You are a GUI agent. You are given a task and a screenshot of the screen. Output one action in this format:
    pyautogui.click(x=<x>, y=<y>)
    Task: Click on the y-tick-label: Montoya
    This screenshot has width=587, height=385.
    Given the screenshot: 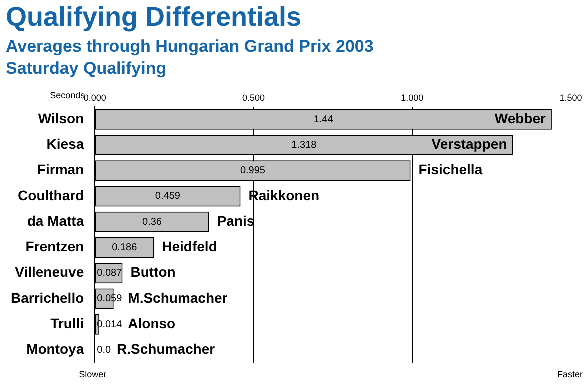 What is the action you would take?
    pyautogui.click(x=55, y=349)
    